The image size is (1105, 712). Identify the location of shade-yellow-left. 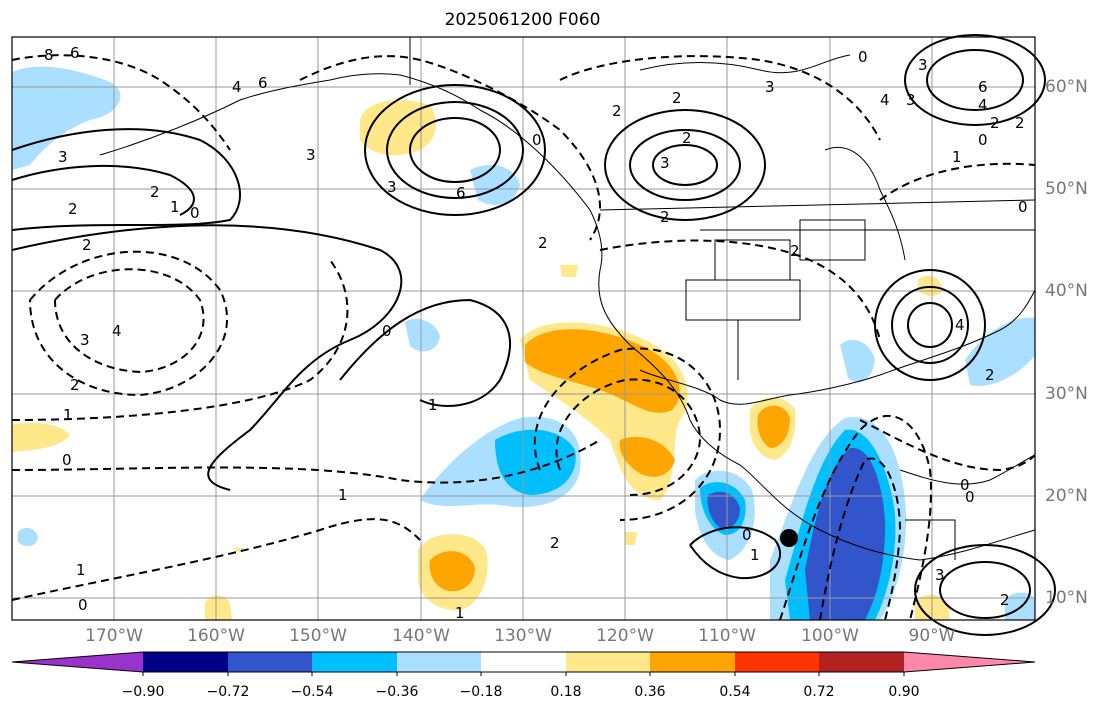
(41, 437).